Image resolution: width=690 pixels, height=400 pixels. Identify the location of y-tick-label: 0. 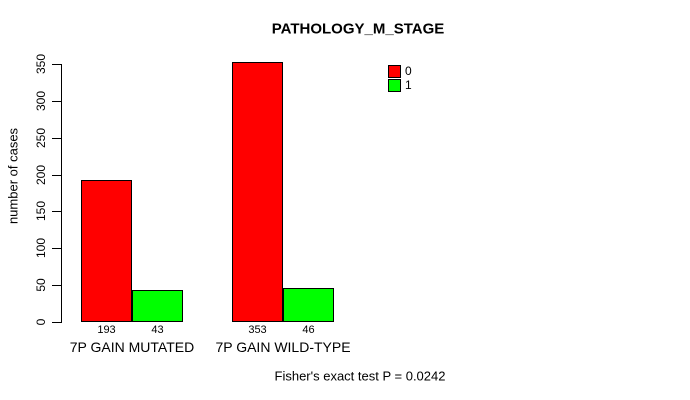
(41, 322).